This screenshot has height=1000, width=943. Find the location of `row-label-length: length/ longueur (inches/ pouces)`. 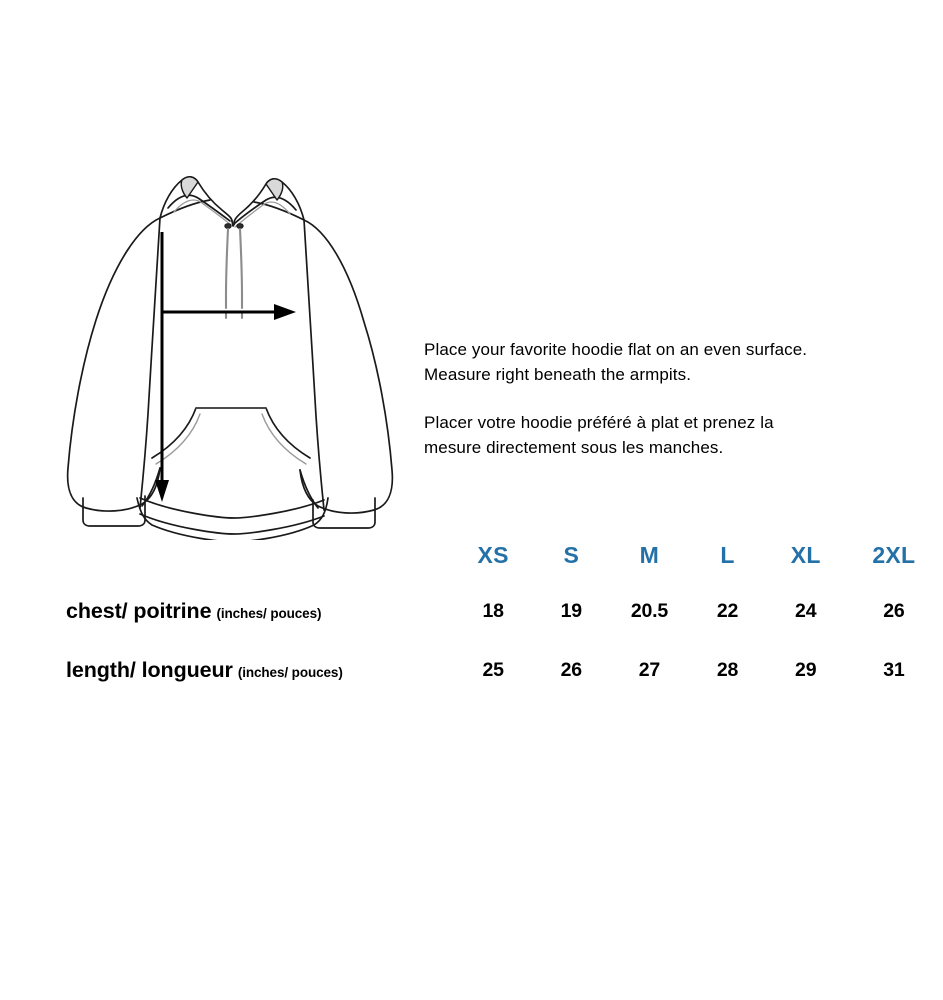

row-label-length: length/ longueur (inches/ pouces) is located at coordinates (227, 670).